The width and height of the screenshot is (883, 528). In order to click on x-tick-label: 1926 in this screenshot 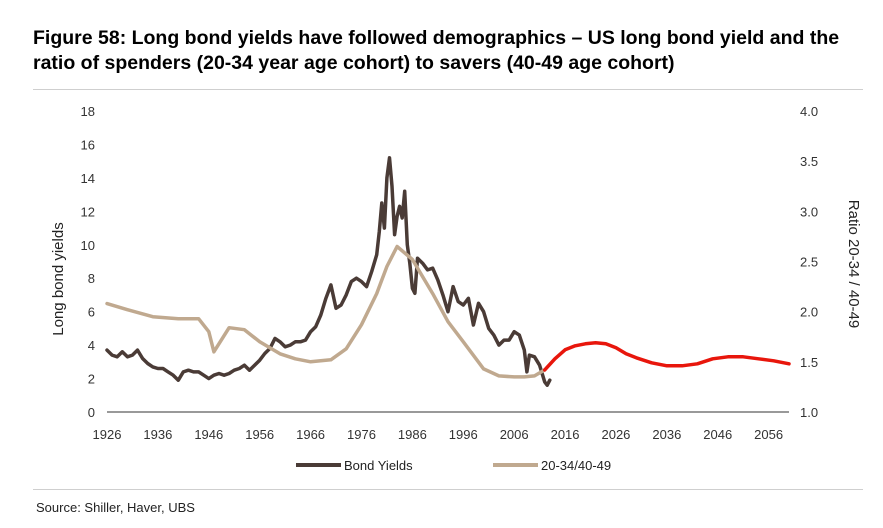, I will do `click(107, 434)`.